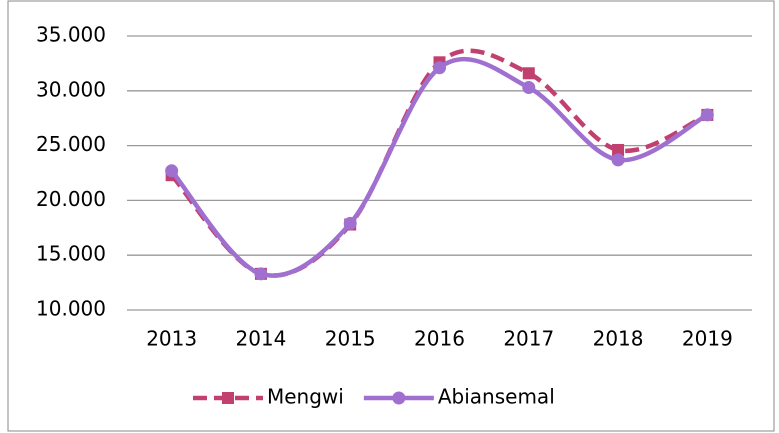  Describe the element at coordinates (528, 339) in the screenshot. I see `x-tick-label: 2017` at that location.